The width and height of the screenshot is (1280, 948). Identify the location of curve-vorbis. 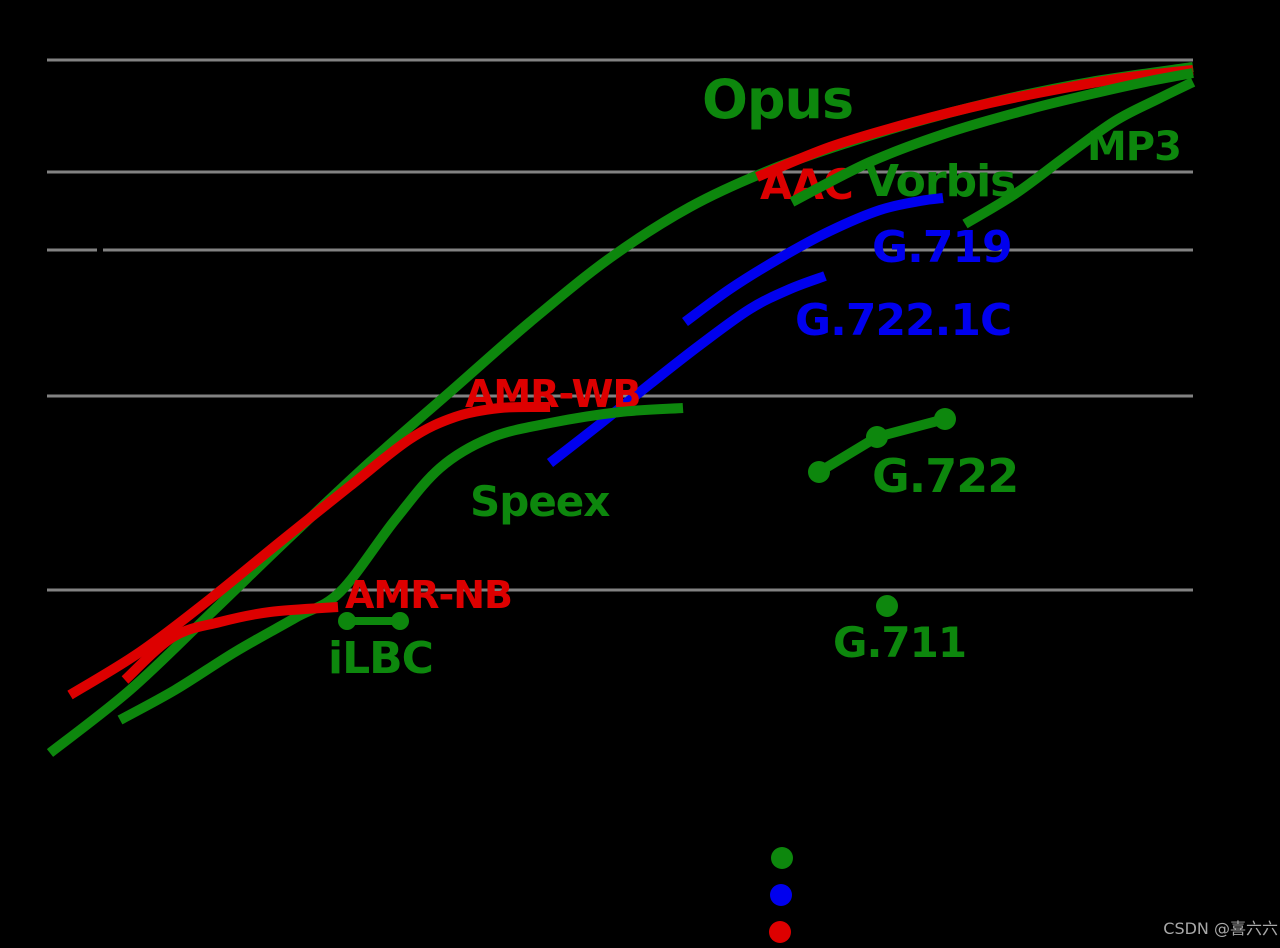
(991, 137).